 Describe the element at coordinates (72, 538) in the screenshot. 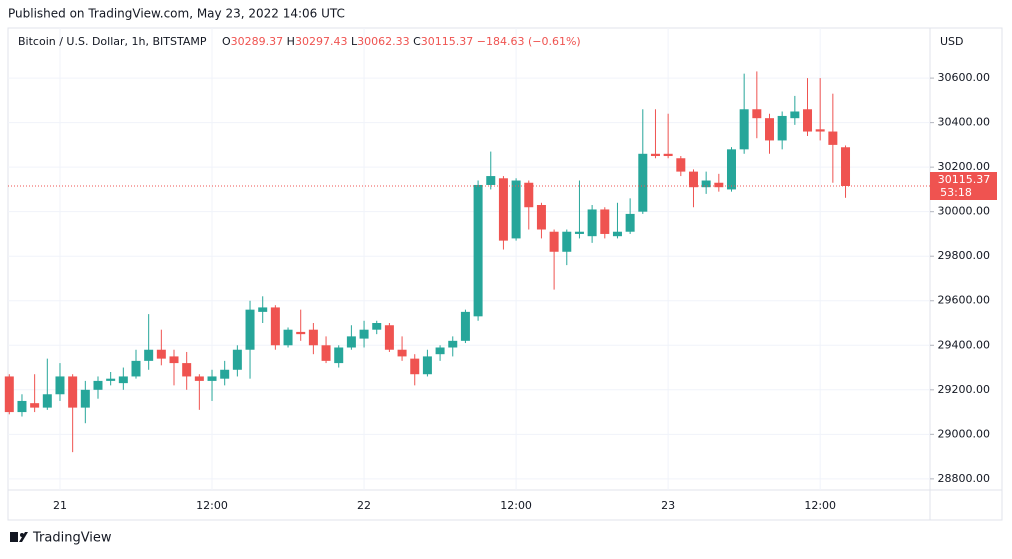

I see `footer-brand: TradingView` at that location.